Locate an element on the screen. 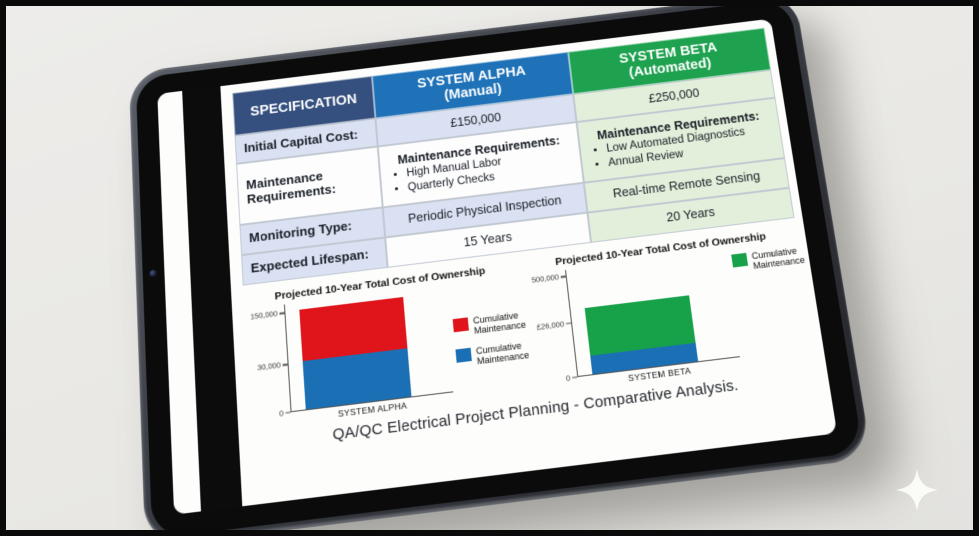  y-tick: £26,000 is located at coordinates (554, 325).